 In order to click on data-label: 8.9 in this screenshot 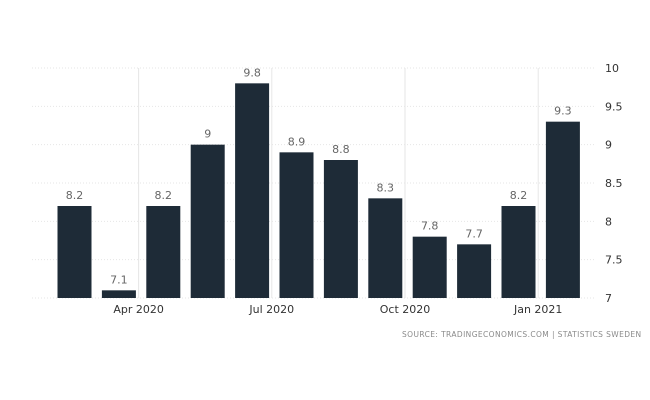, I will do `click(297, 141)`.